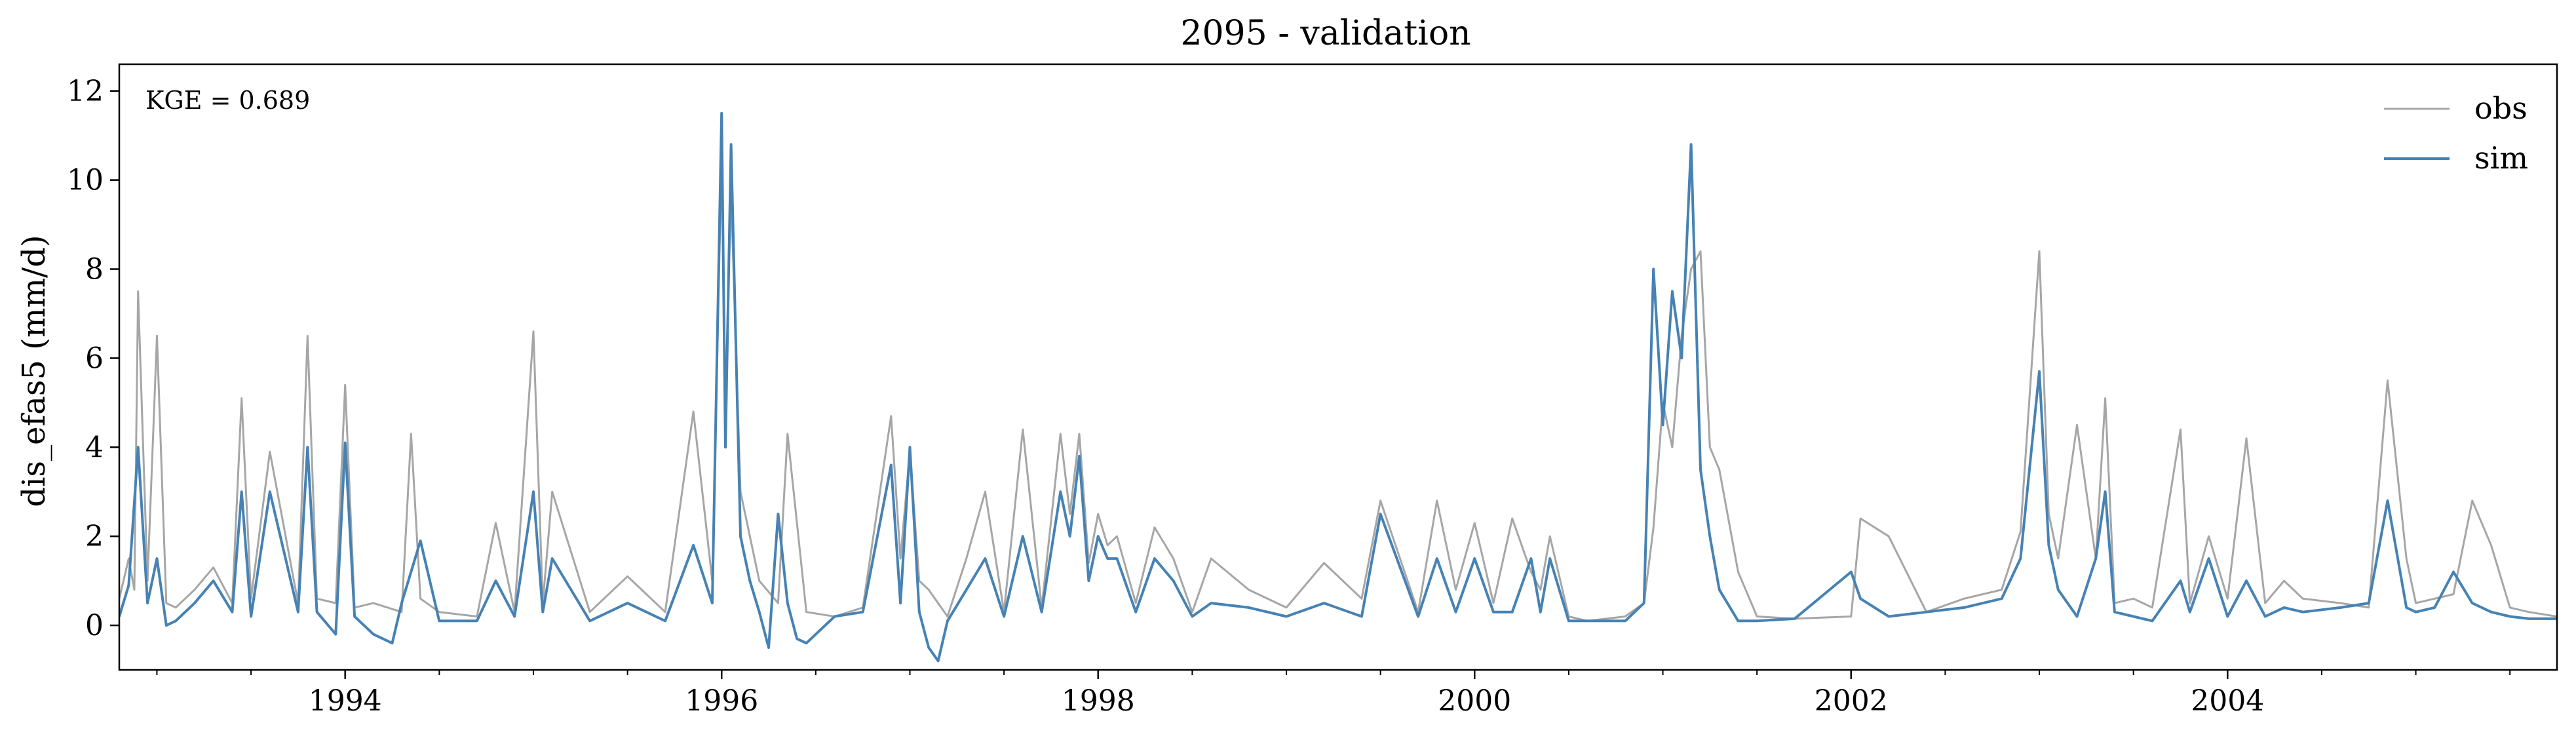  I want to click on x-tick-label: 1996, so click(721, 701).